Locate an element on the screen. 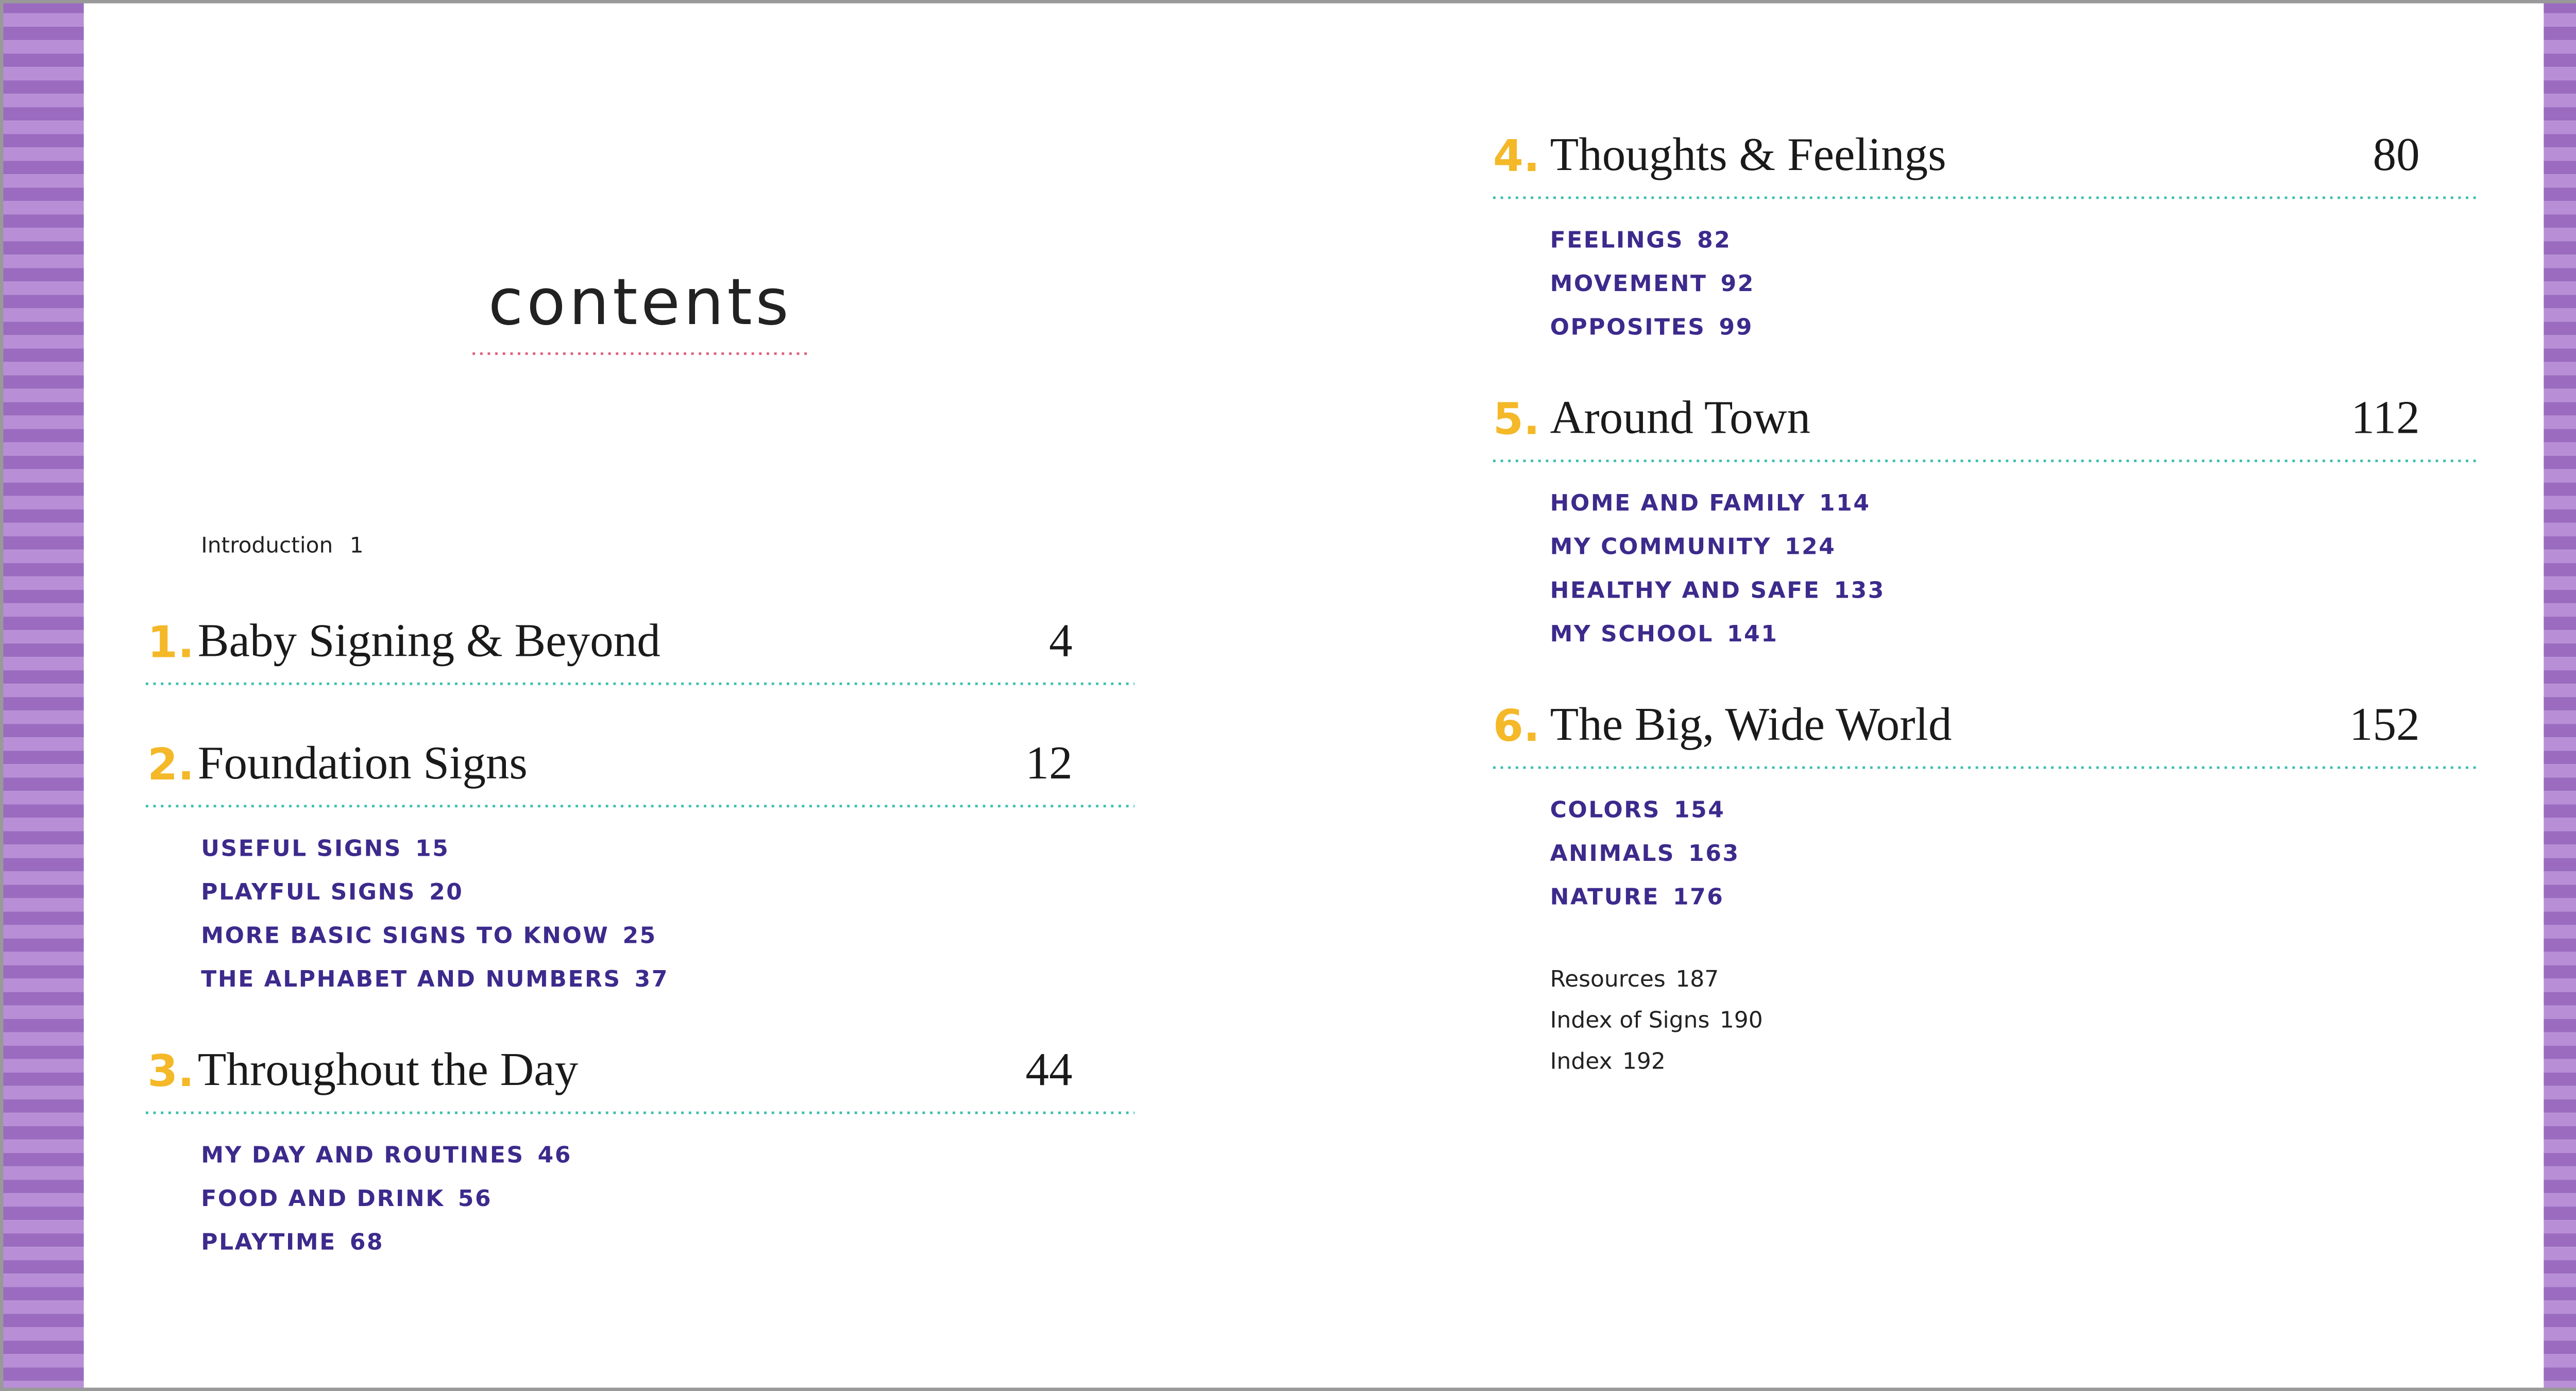 The width and height of the screenshot is (2576, 1391). section: HEALTHY AND SAFE 133 is located at coordinates (1717, 590).